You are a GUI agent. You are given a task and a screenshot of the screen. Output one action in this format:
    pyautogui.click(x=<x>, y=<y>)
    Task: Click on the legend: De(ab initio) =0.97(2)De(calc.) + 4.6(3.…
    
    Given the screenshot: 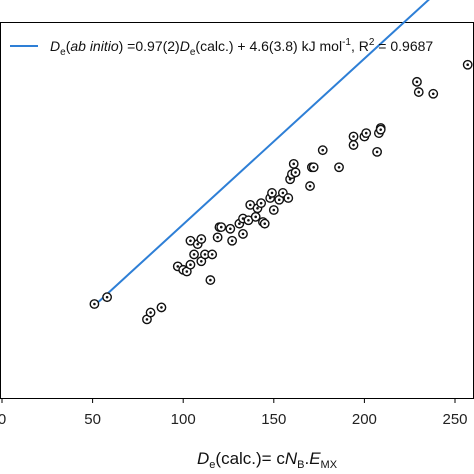 What is the action you would take?
    pyautogui.click(x=221, y=47)
    